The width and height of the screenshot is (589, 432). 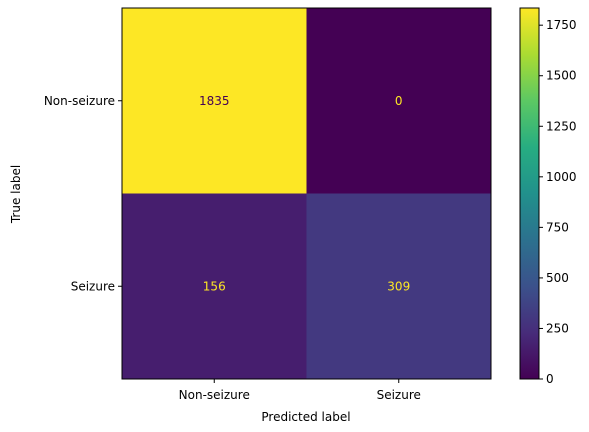 What do you see at coordinates (561, 76) in the screenshot?
I see `colorbar-tick-label: 1500` at bounding box center [561, 76].